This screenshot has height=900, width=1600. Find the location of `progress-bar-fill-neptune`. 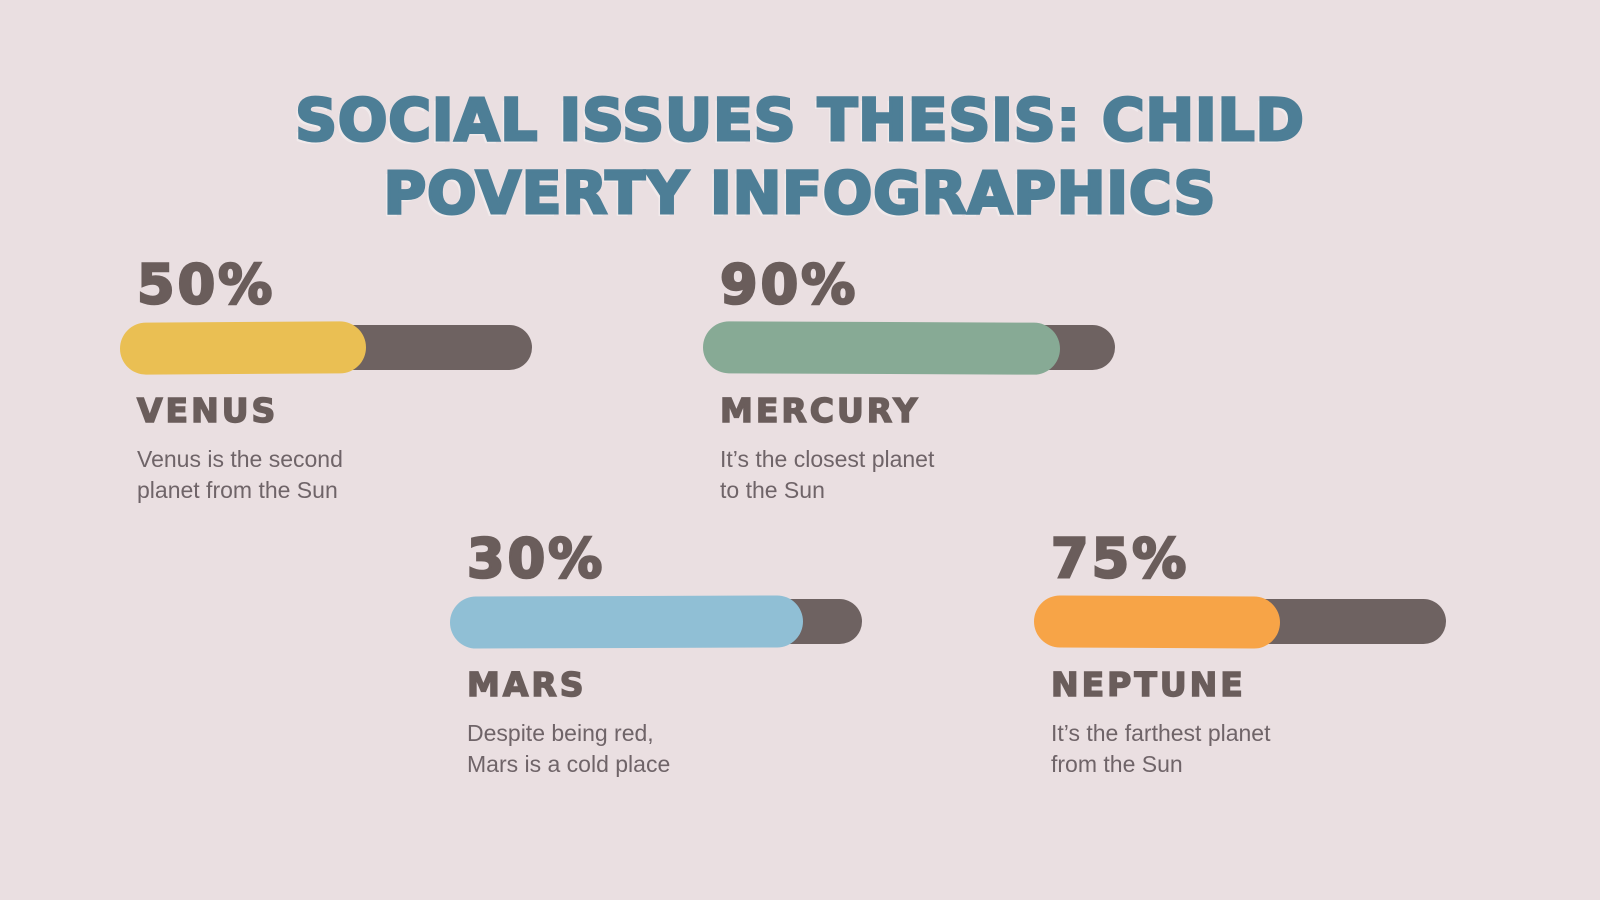

progress-bar-fill-neptune is located at coordinates (1157, 622).